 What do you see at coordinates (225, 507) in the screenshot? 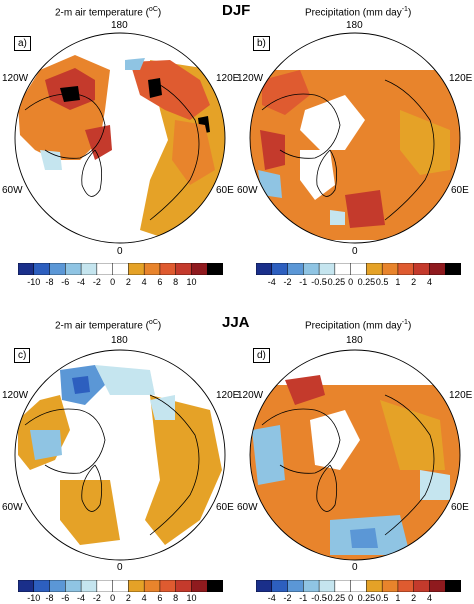
I see `panel-c-lon-60e: 60E` at bounding box center [225, 507].